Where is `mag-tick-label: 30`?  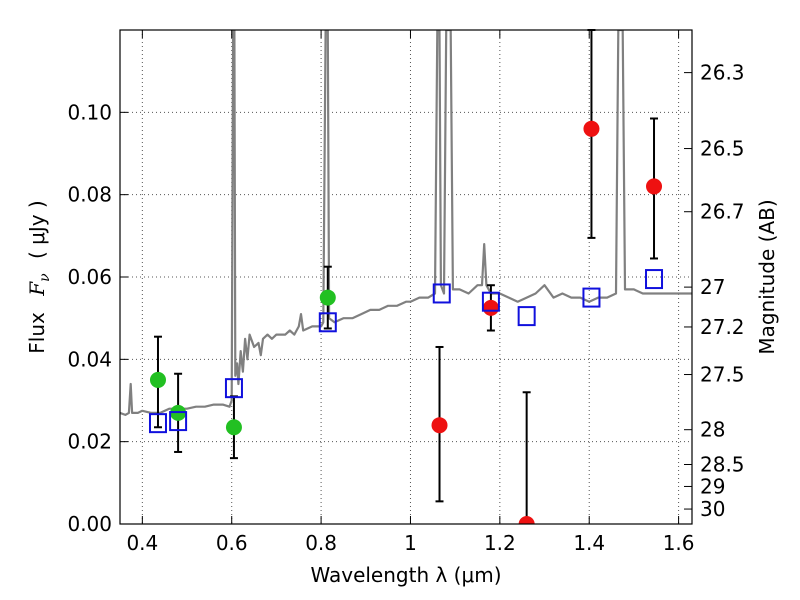 mag-tick-label: 30 is located at coordinates (712, 509).